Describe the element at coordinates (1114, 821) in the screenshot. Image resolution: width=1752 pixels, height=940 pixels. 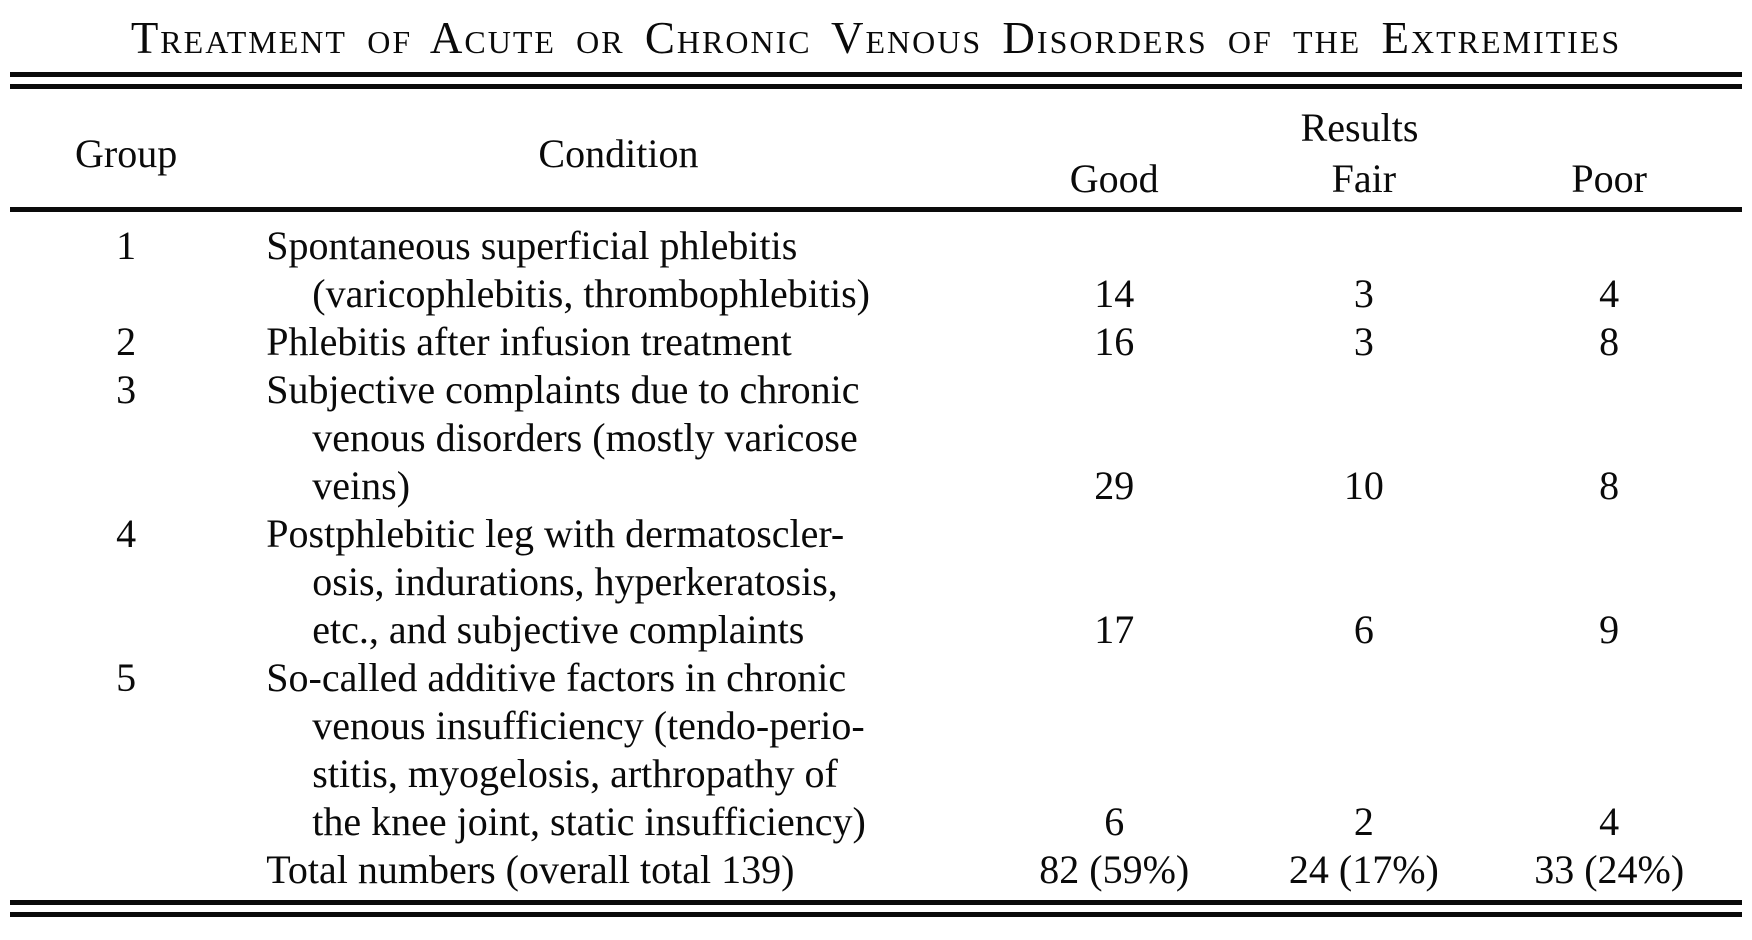
I see `good-value-cell: 6` at that location.